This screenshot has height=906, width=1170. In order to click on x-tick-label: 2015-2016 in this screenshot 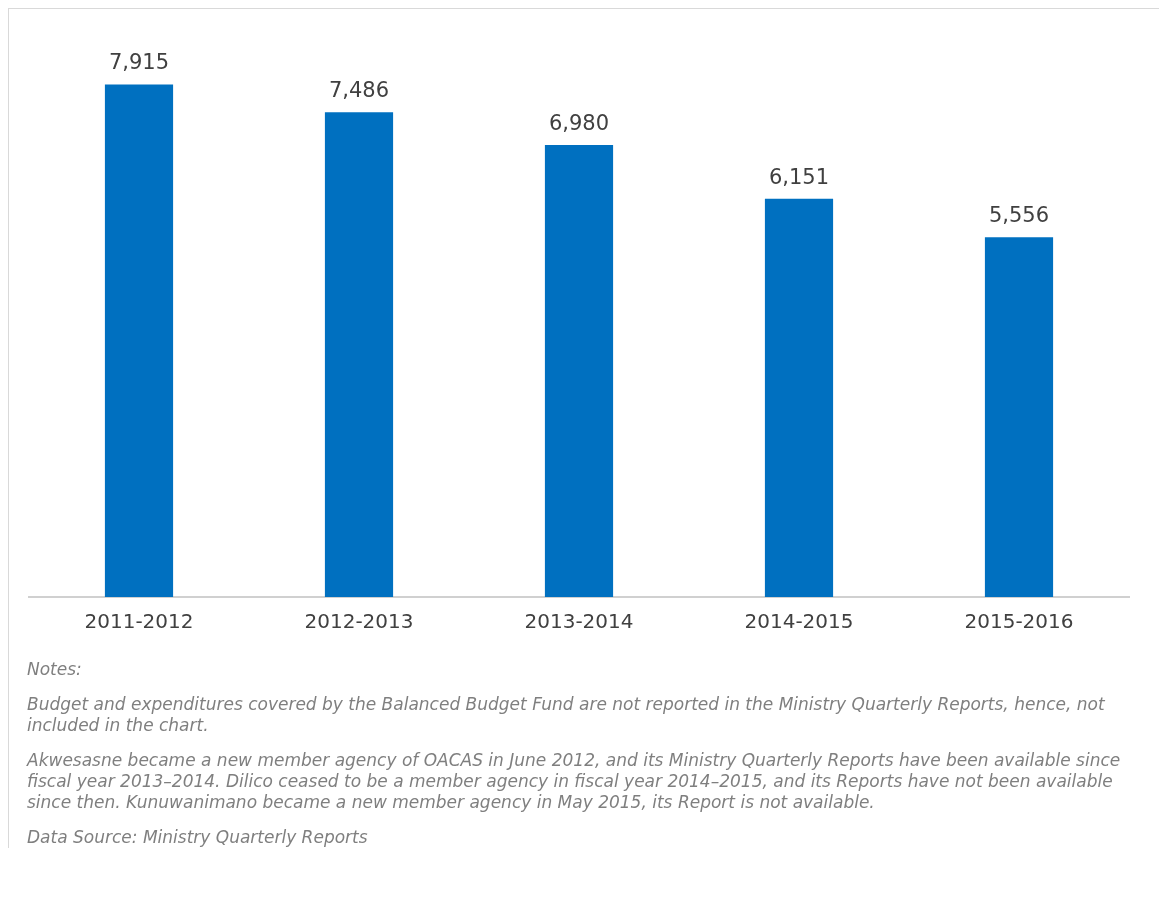, I will do `click(1019, 621)`.